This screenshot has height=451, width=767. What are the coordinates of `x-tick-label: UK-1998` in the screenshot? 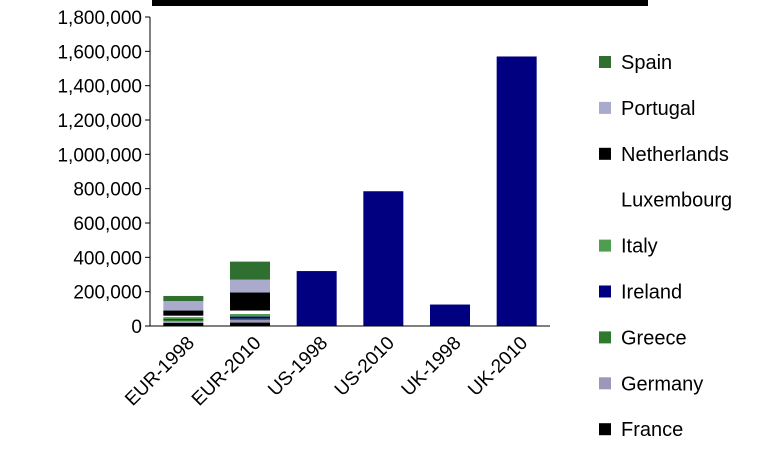 It's located at (432, 367).